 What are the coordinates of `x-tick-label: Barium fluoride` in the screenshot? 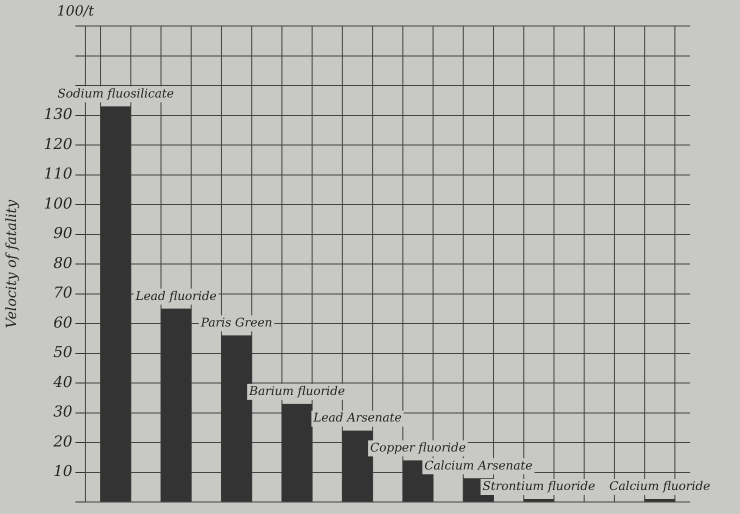 It's located at (296, 391).